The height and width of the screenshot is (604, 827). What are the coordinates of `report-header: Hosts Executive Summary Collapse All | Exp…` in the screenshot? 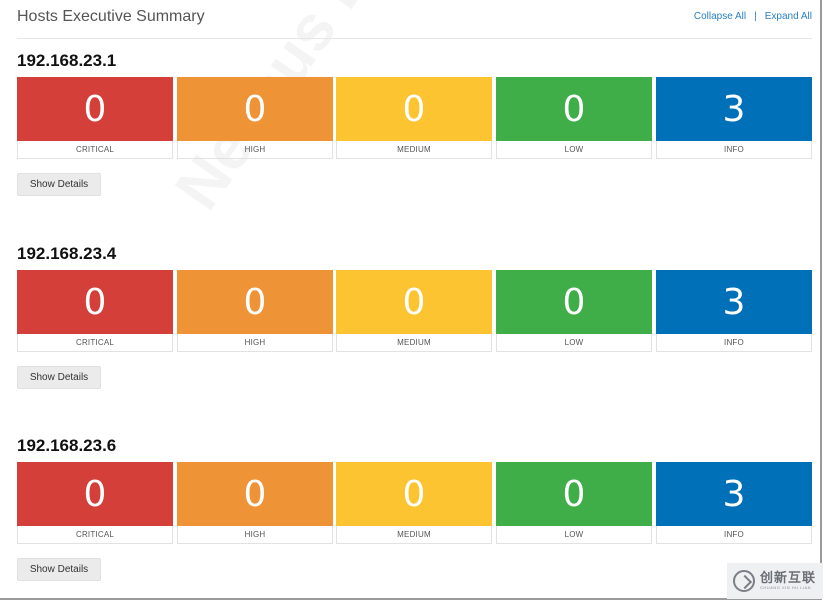 It's located at (414, 22).